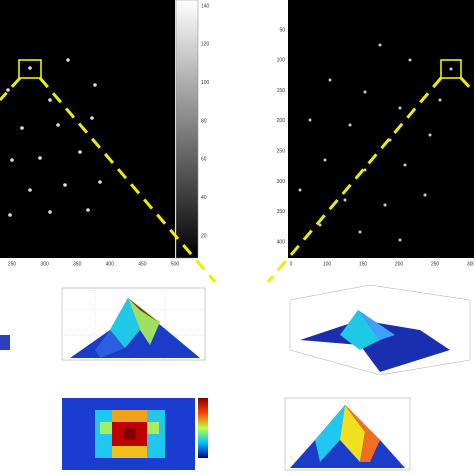 The width and height of the screenshot is (474, 474). Describe the element at coordinates (204, 160) in the screenshot. I see `colorbar-tick-label: 60` at that location.